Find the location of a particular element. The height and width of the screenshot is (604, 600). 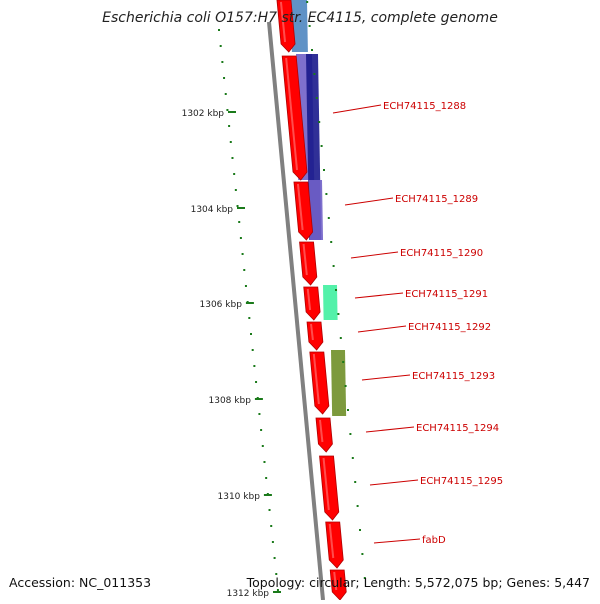

gene-label-6: ECH74115_1293 is located at coordinates (453, 376).